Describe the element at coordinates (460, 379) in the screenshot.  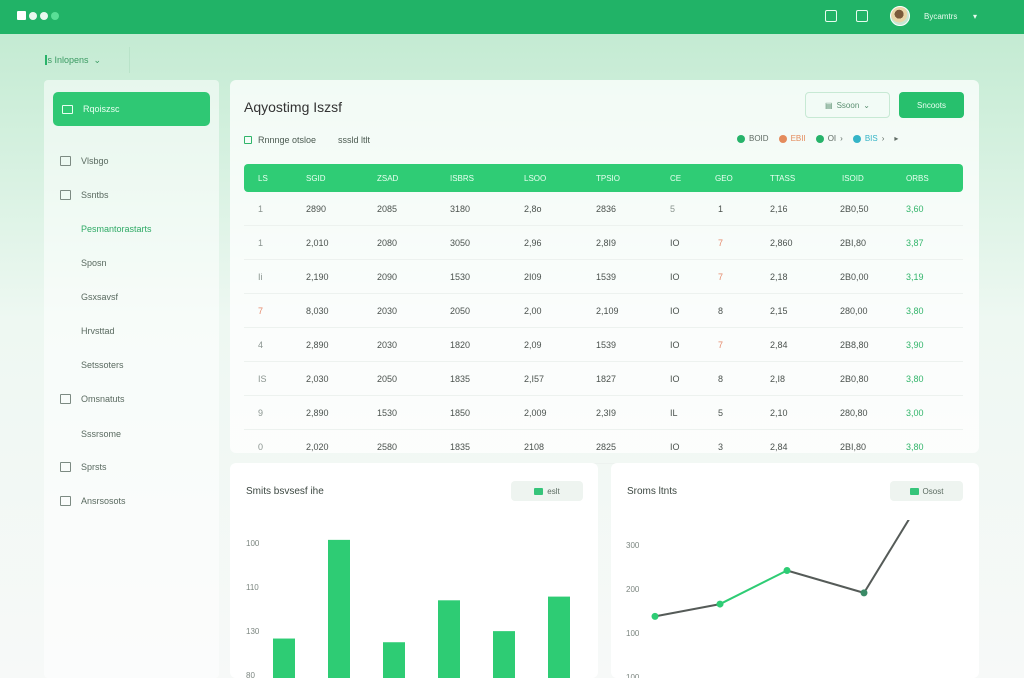
I see `table-cell: 1835` at that location.